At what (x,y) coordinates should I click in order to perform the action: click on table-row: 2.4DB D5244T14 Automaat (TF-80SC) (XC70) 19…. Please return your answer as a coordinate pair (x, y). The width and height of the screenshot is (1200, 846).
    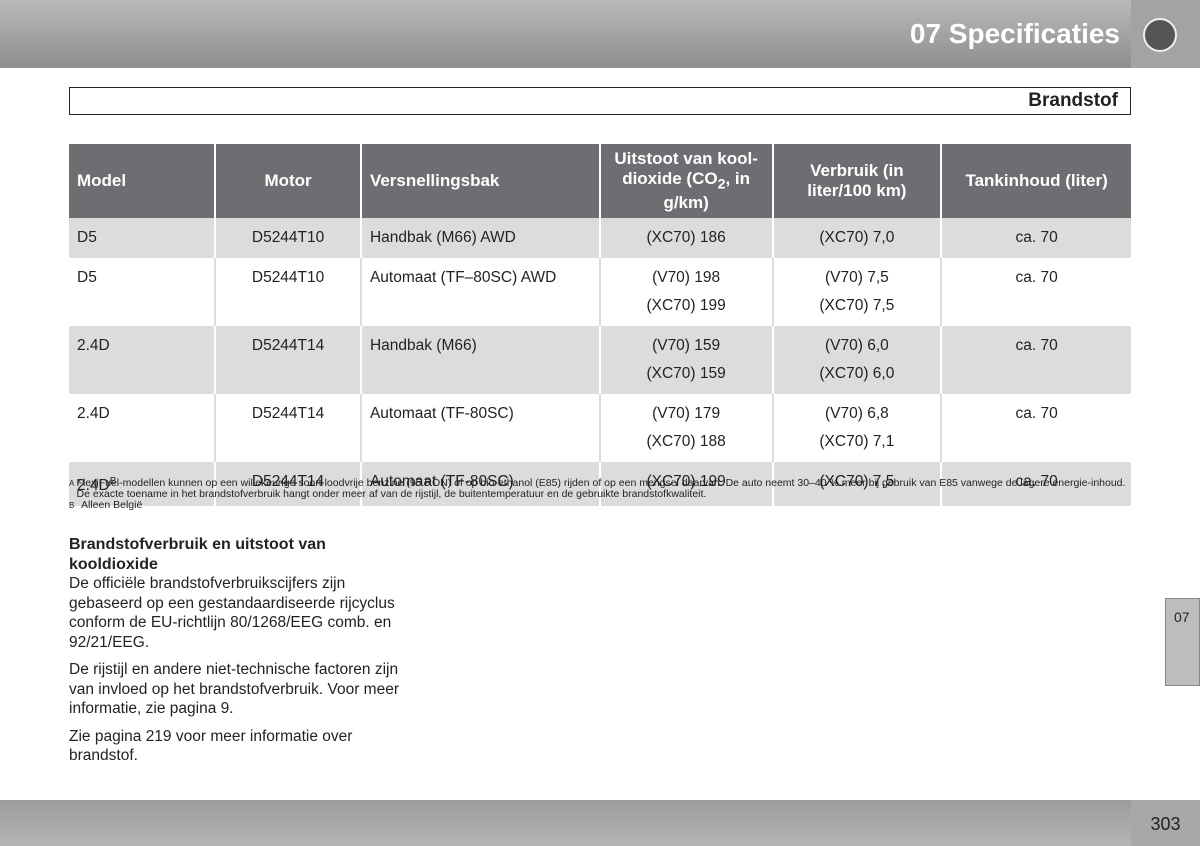
    Looking at the image, I should click on (600, 484).